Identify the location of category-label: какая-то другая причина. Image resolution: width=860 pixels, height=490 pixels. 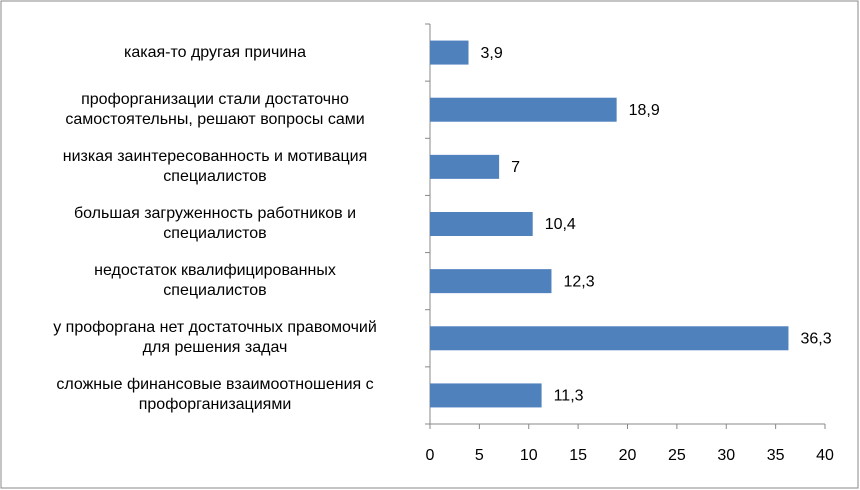
(215, 52).